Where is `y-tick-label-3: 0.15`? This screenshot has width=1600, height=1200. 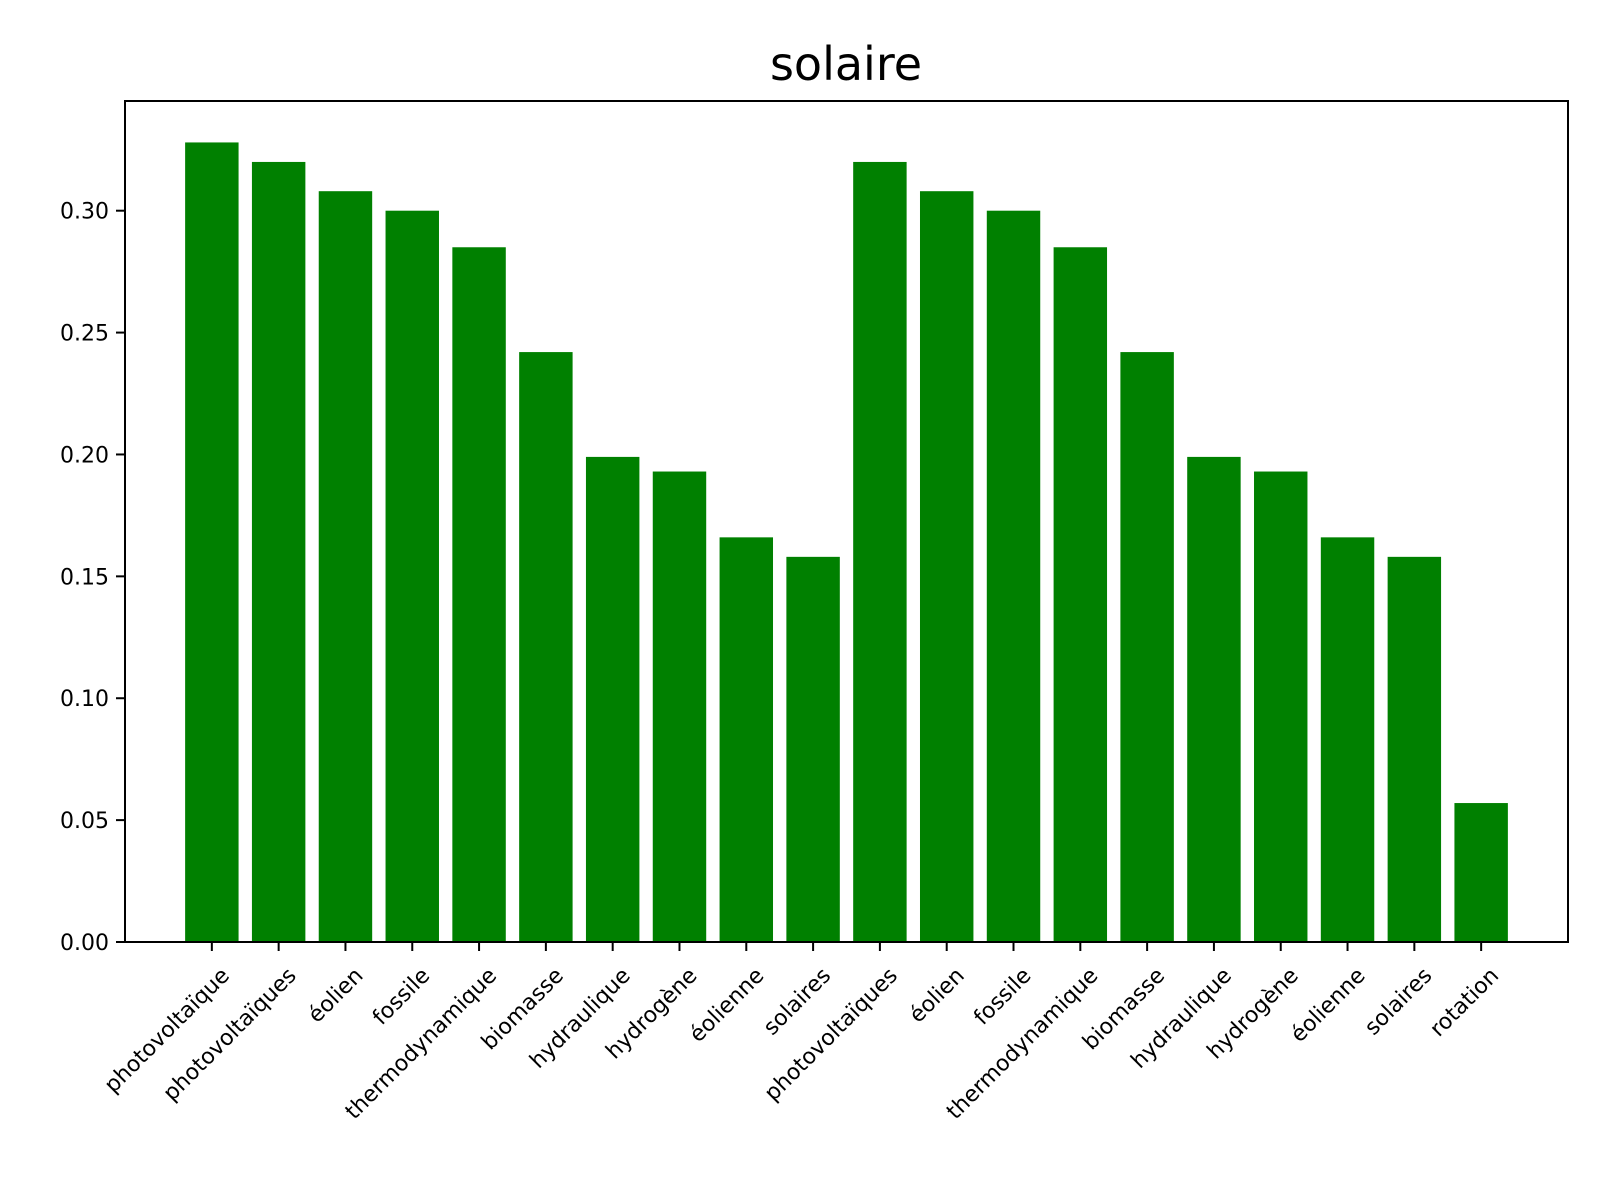 y-tick-label-3: 0.15 is located at coordinates (84, 577).